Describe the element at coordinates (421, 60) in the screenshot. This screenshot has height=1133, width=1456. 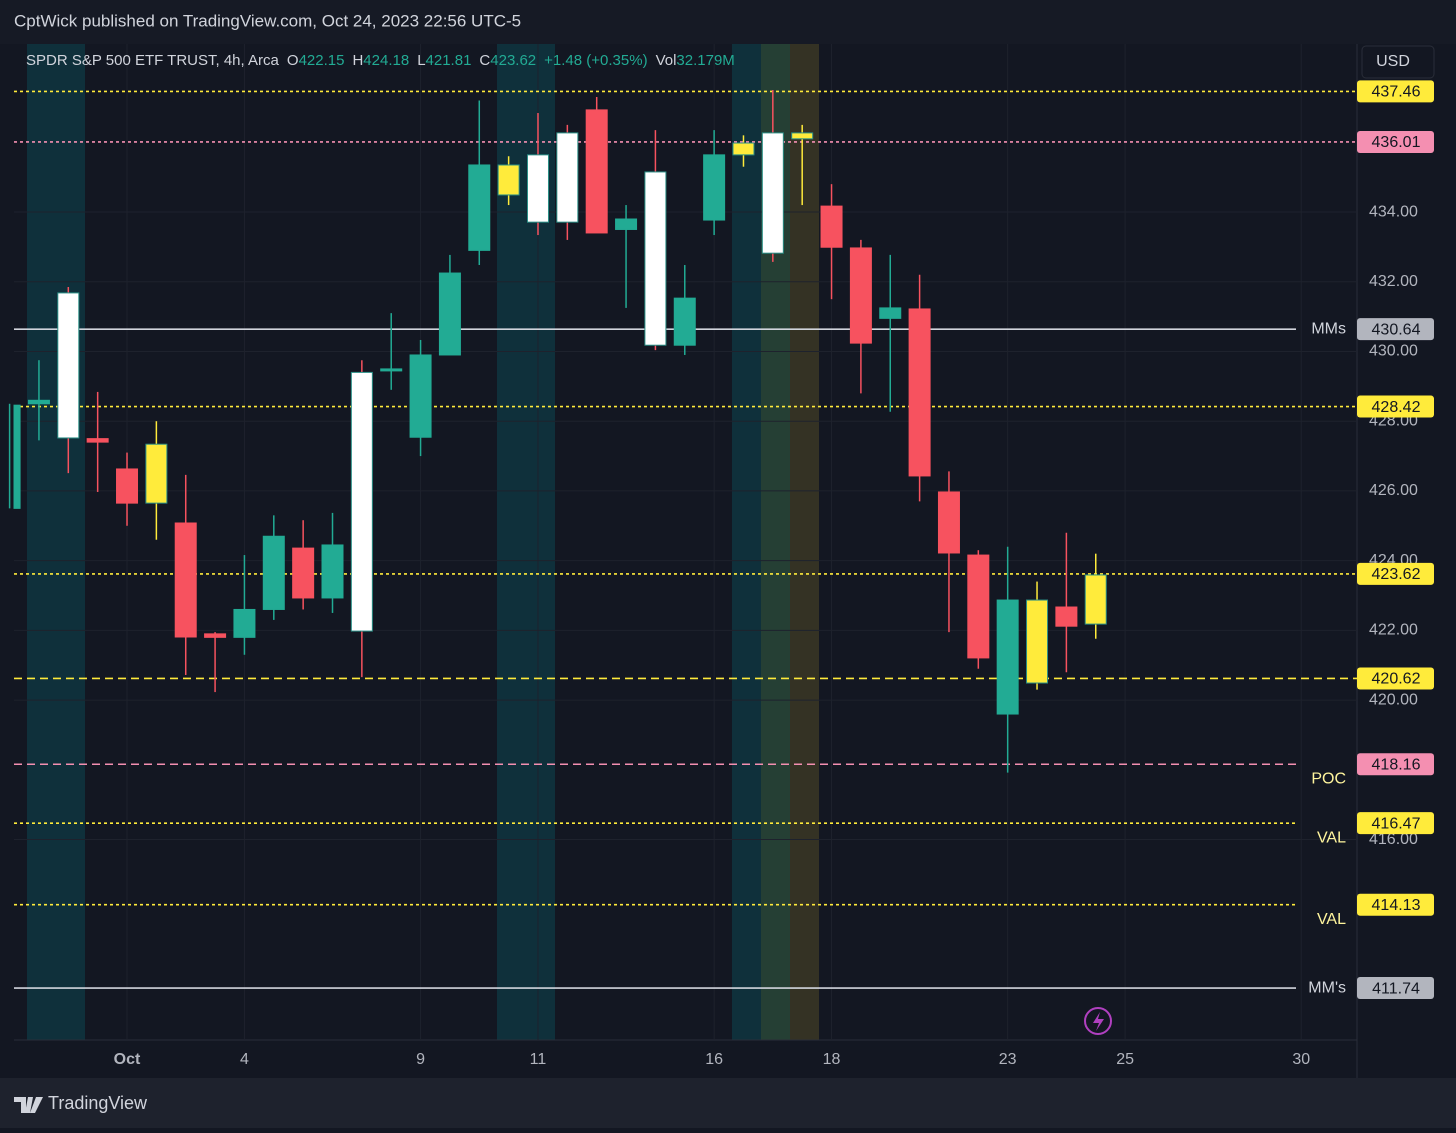
I see `legend-item: L` at that location.